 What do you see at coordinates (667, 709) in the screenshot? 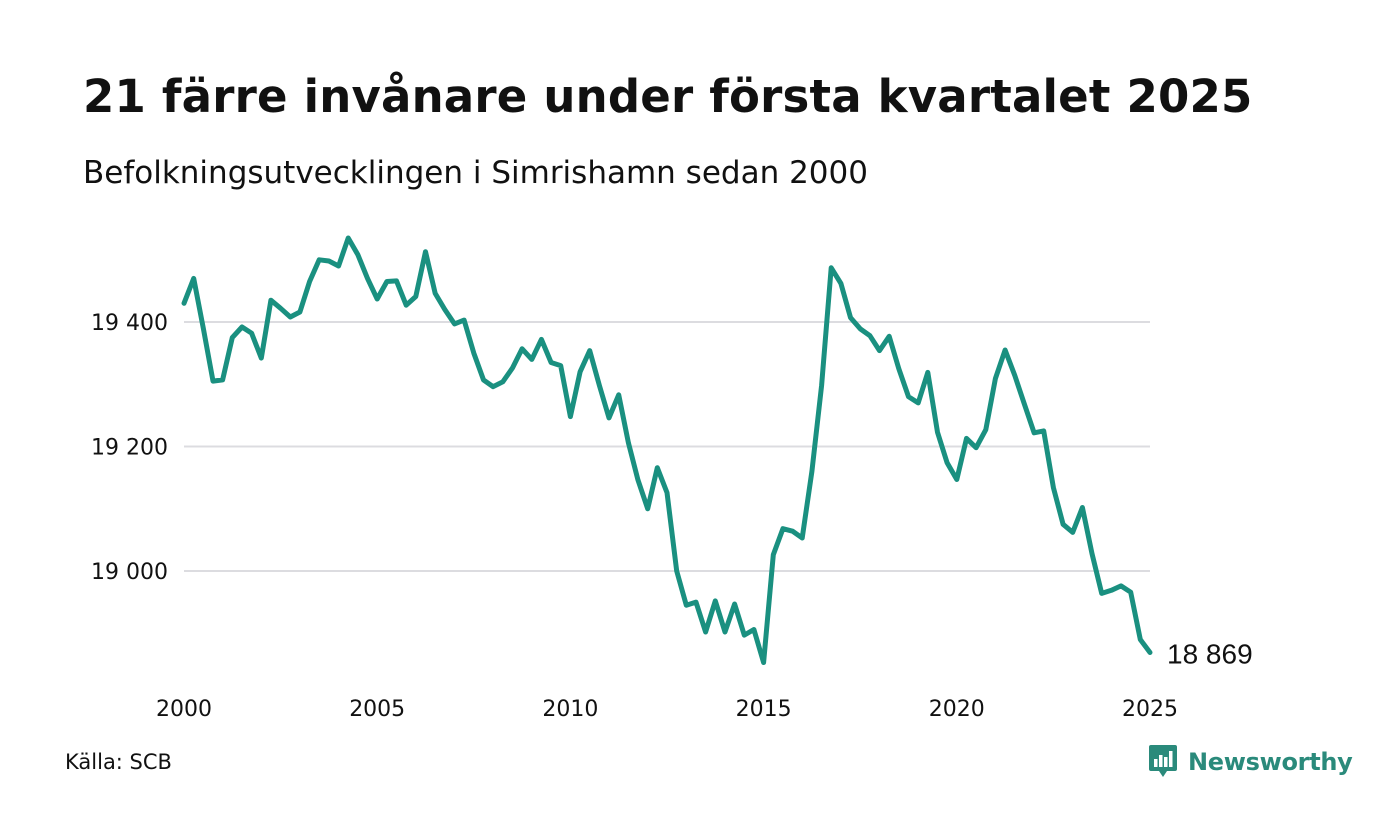
I see `x-axis-ticks: 2000 2005 2010 2015 2020 2025` at bounding box center [667, 709].